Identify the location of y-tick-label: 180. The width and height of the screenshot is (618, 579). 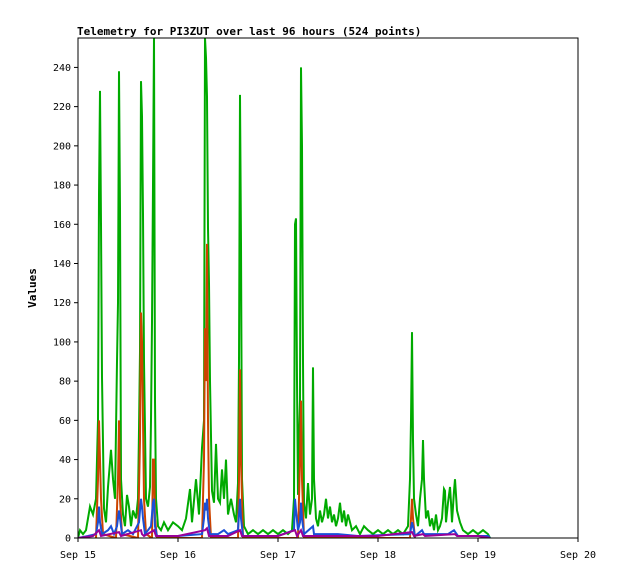
(62, 186).